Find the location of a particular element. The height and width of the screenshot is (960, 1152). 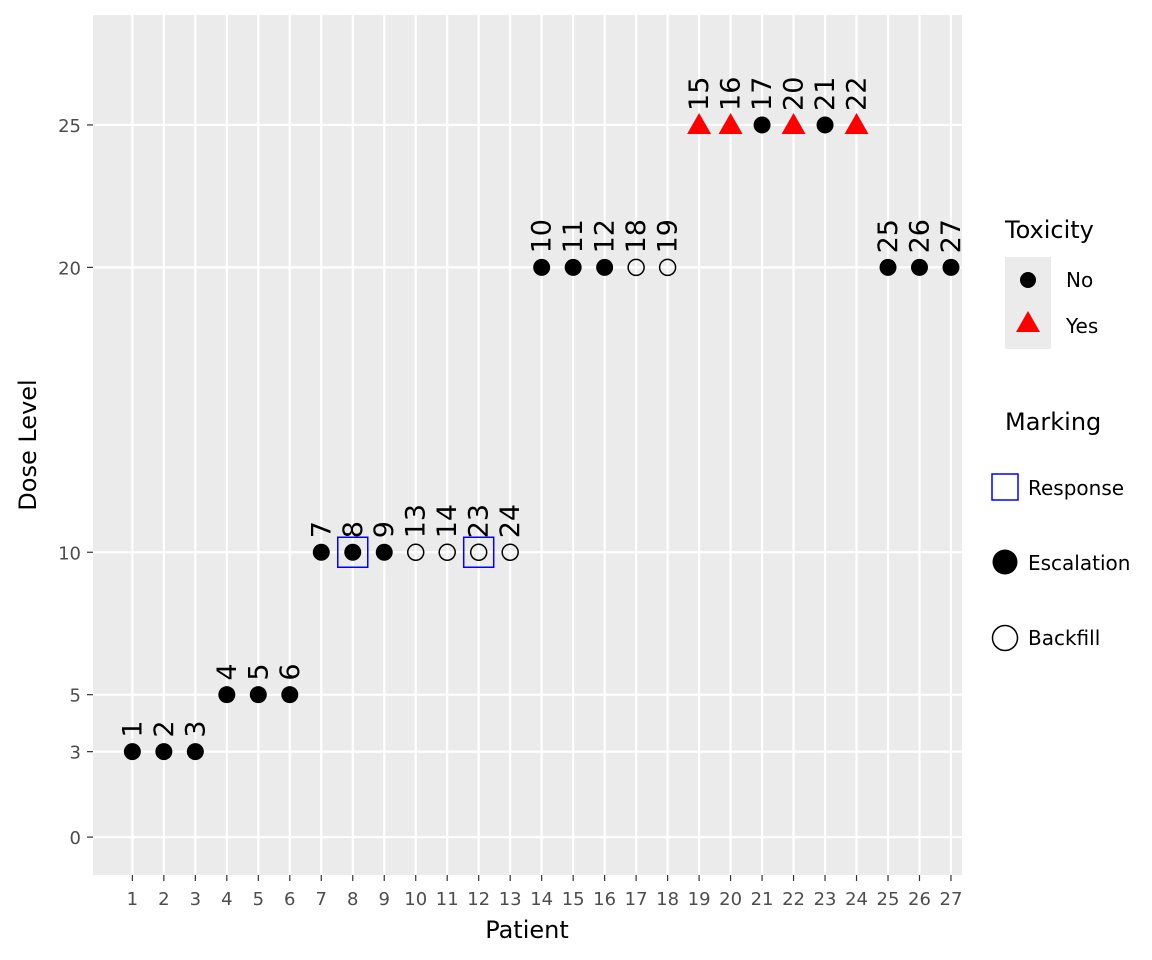

point-label: 6 is located at coordinates (290, 671).